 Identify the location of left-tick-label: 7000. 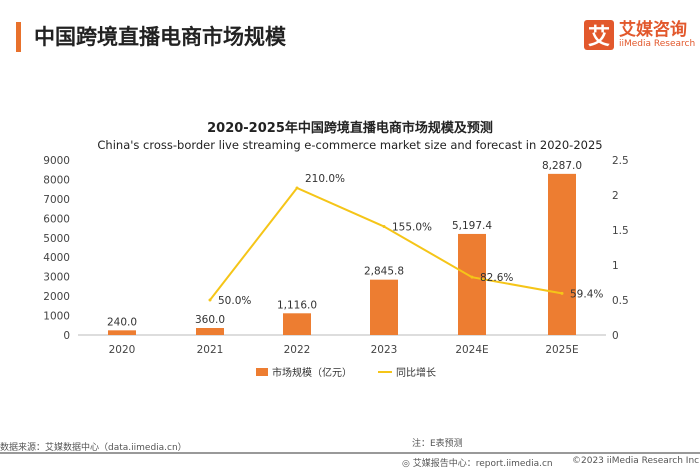
(56, 200).